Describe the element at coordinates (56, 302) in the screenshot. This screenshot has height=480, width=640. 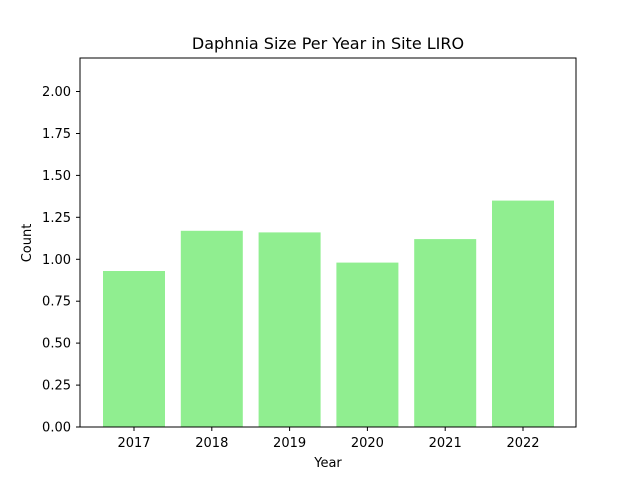
I see `y-tick-label: 0.75` at that location.